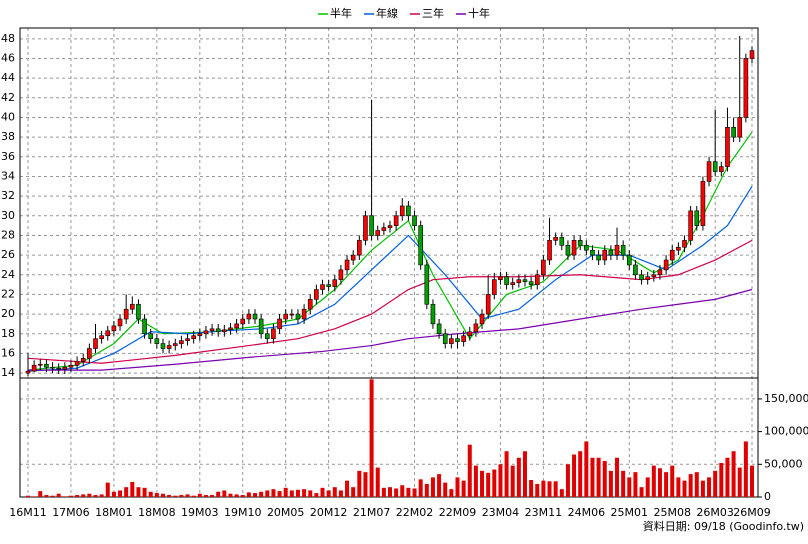  What do you see at coordinates (8, 215) in the screenshot?
I see `y-tick-label: 30` at bounding box center [8, 215].